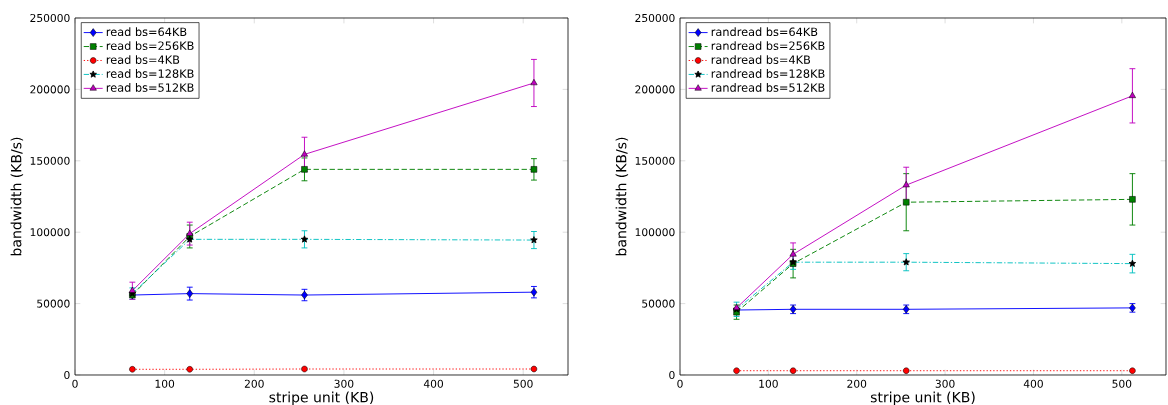 This screenshot has width=1168, height=405. What do you see at coordinates (146, 32) in the screenshot?
I see `legend-label: read bs=64KB` at bounding box center [146, 32].